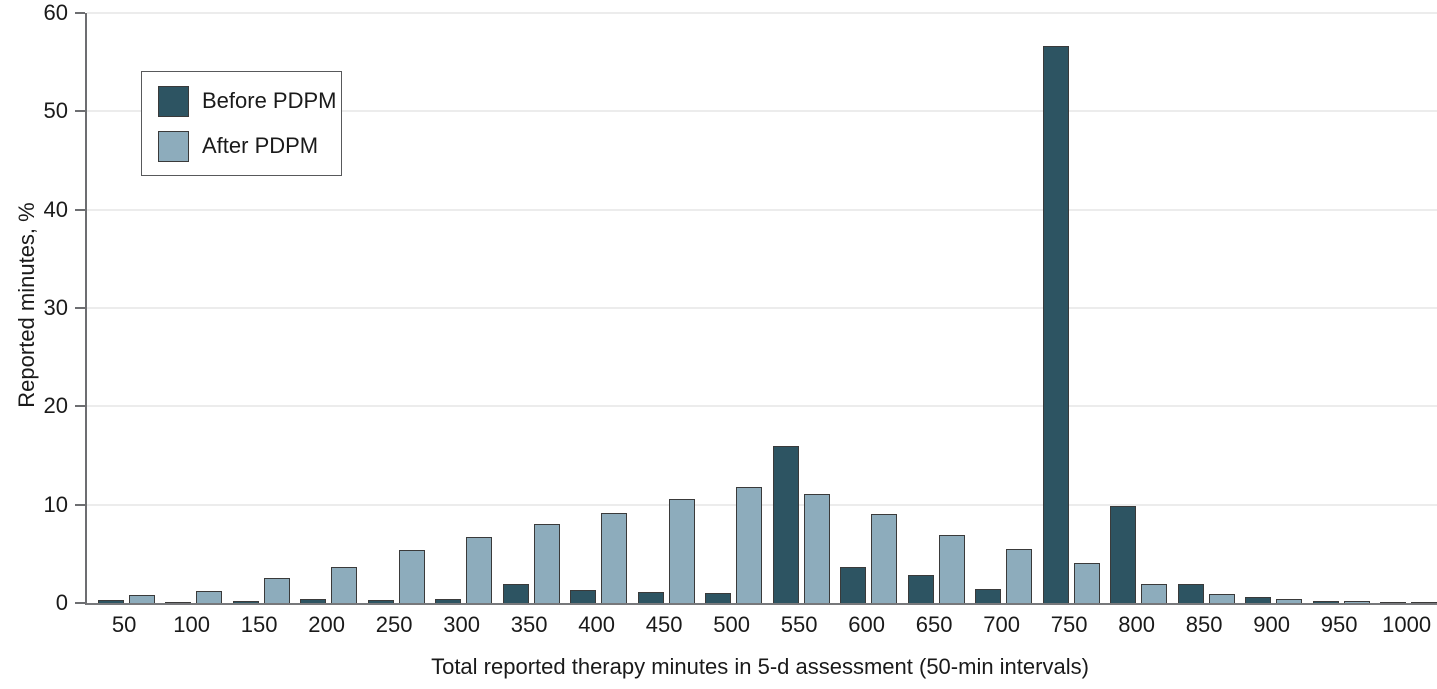 This screenshot has height=689, width=1437. Describe the element at coordinates (173, 101) in the screenshot. I see `legend-swatch-before-pdpm-icon` at that location.